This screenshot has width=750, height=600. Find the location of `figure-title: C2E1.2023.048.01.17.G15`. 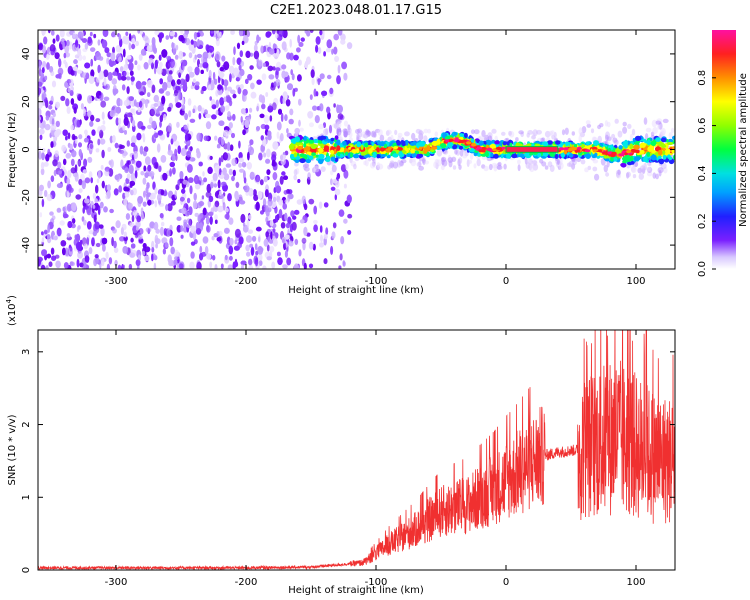

figure-title: C2E1.2023.048.01.17.G15 is located at coordinates (356, 10).